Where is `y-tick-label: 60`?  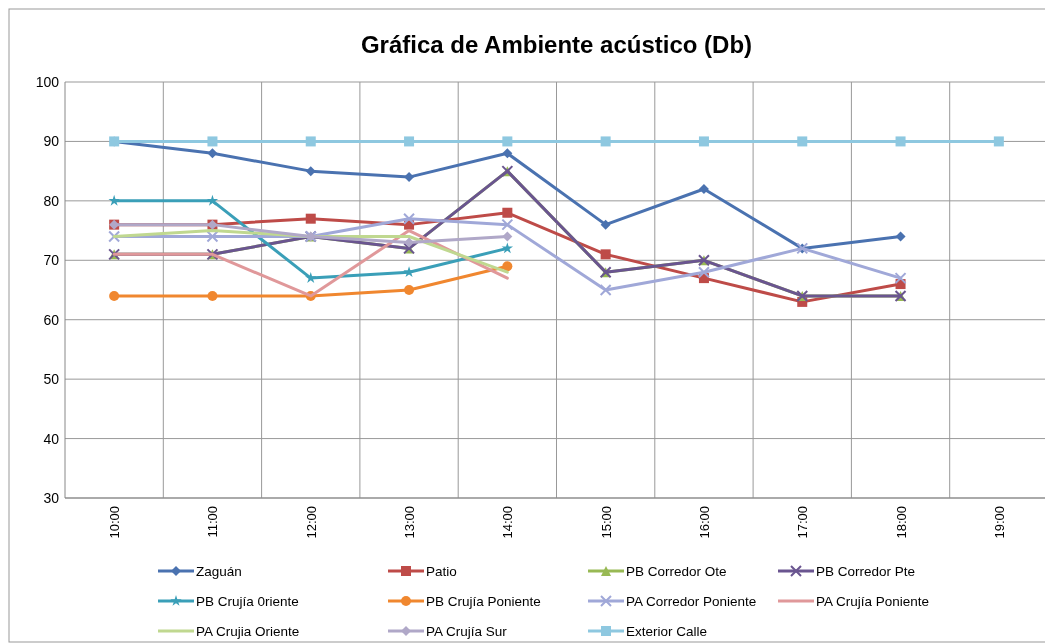
y-tick-label: 60 is located at coordinates (51, 319).